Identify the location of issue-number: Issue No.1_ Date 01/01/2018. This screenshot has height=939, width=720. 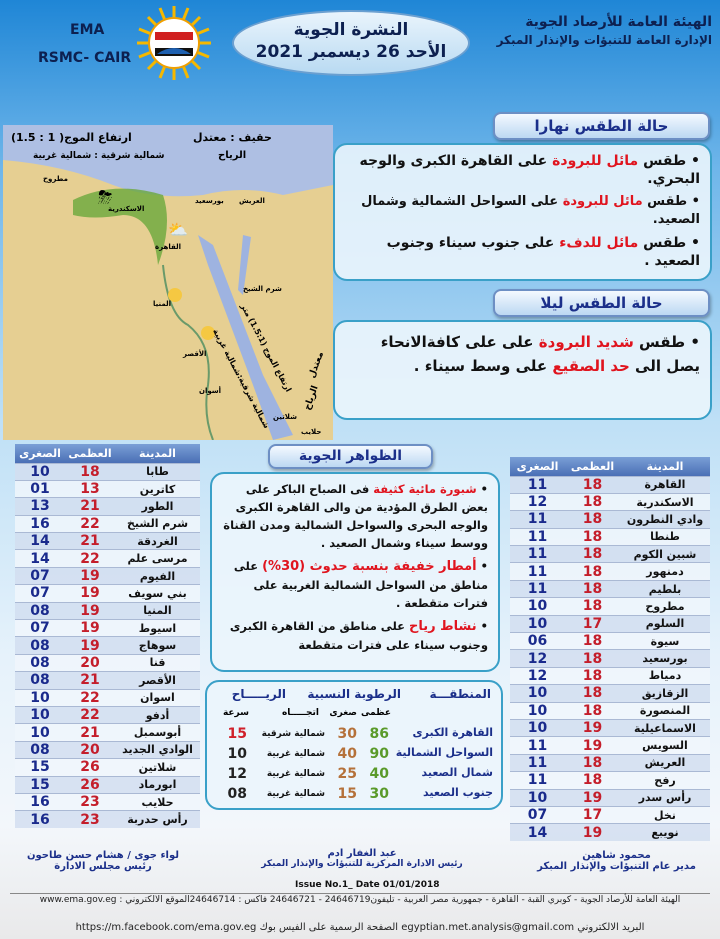
(367, 885).